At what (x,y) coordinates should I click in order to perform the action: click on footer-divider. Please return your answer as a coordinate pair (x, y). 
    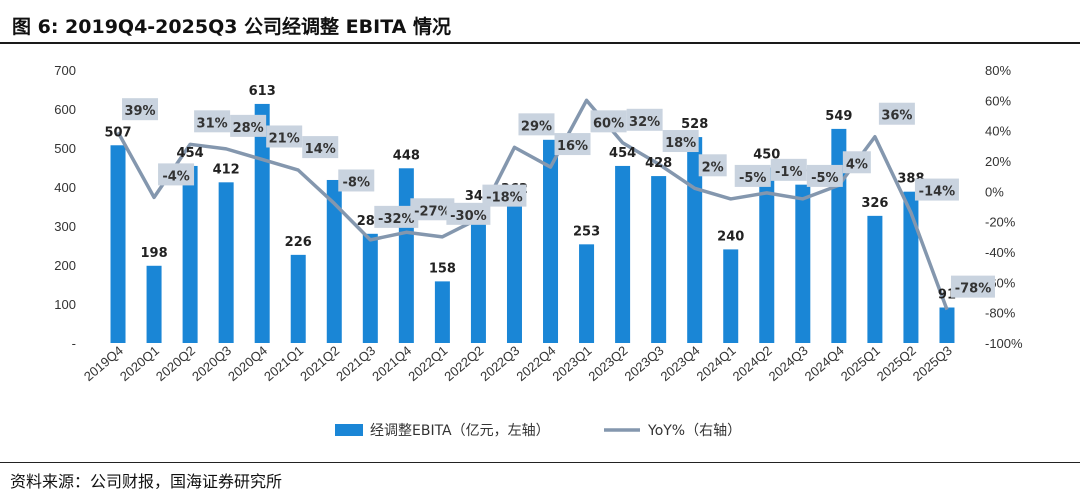
    Looking at the image, I should click on (540, 462).